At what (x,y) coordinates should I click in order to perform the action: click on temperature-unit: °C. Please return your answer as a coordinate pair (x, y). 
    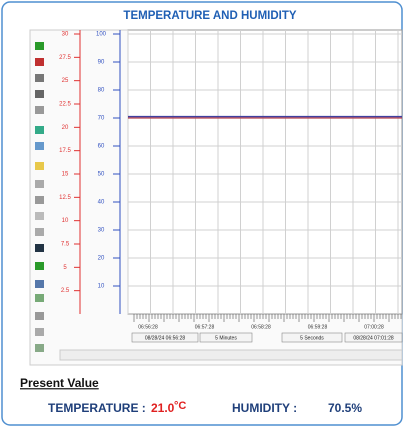
    Looking at the image, I should click on (180, 406).